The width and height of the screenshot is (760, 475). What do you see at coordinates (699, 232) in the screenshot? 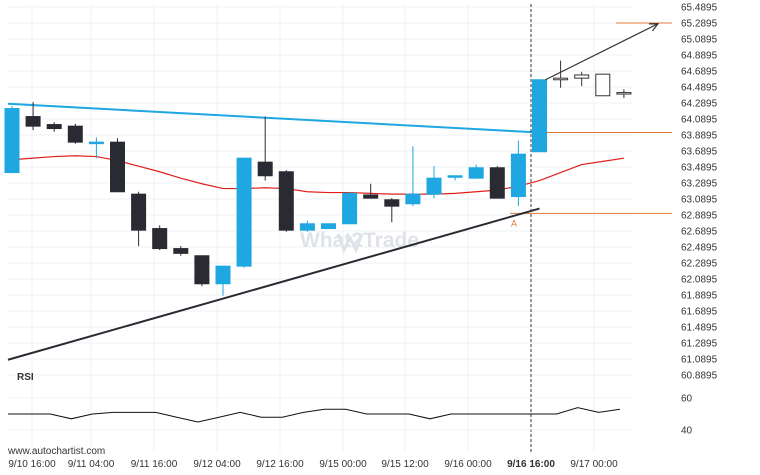
I see `price-tick-label: 62.6895` at bounding box center [699, 232].